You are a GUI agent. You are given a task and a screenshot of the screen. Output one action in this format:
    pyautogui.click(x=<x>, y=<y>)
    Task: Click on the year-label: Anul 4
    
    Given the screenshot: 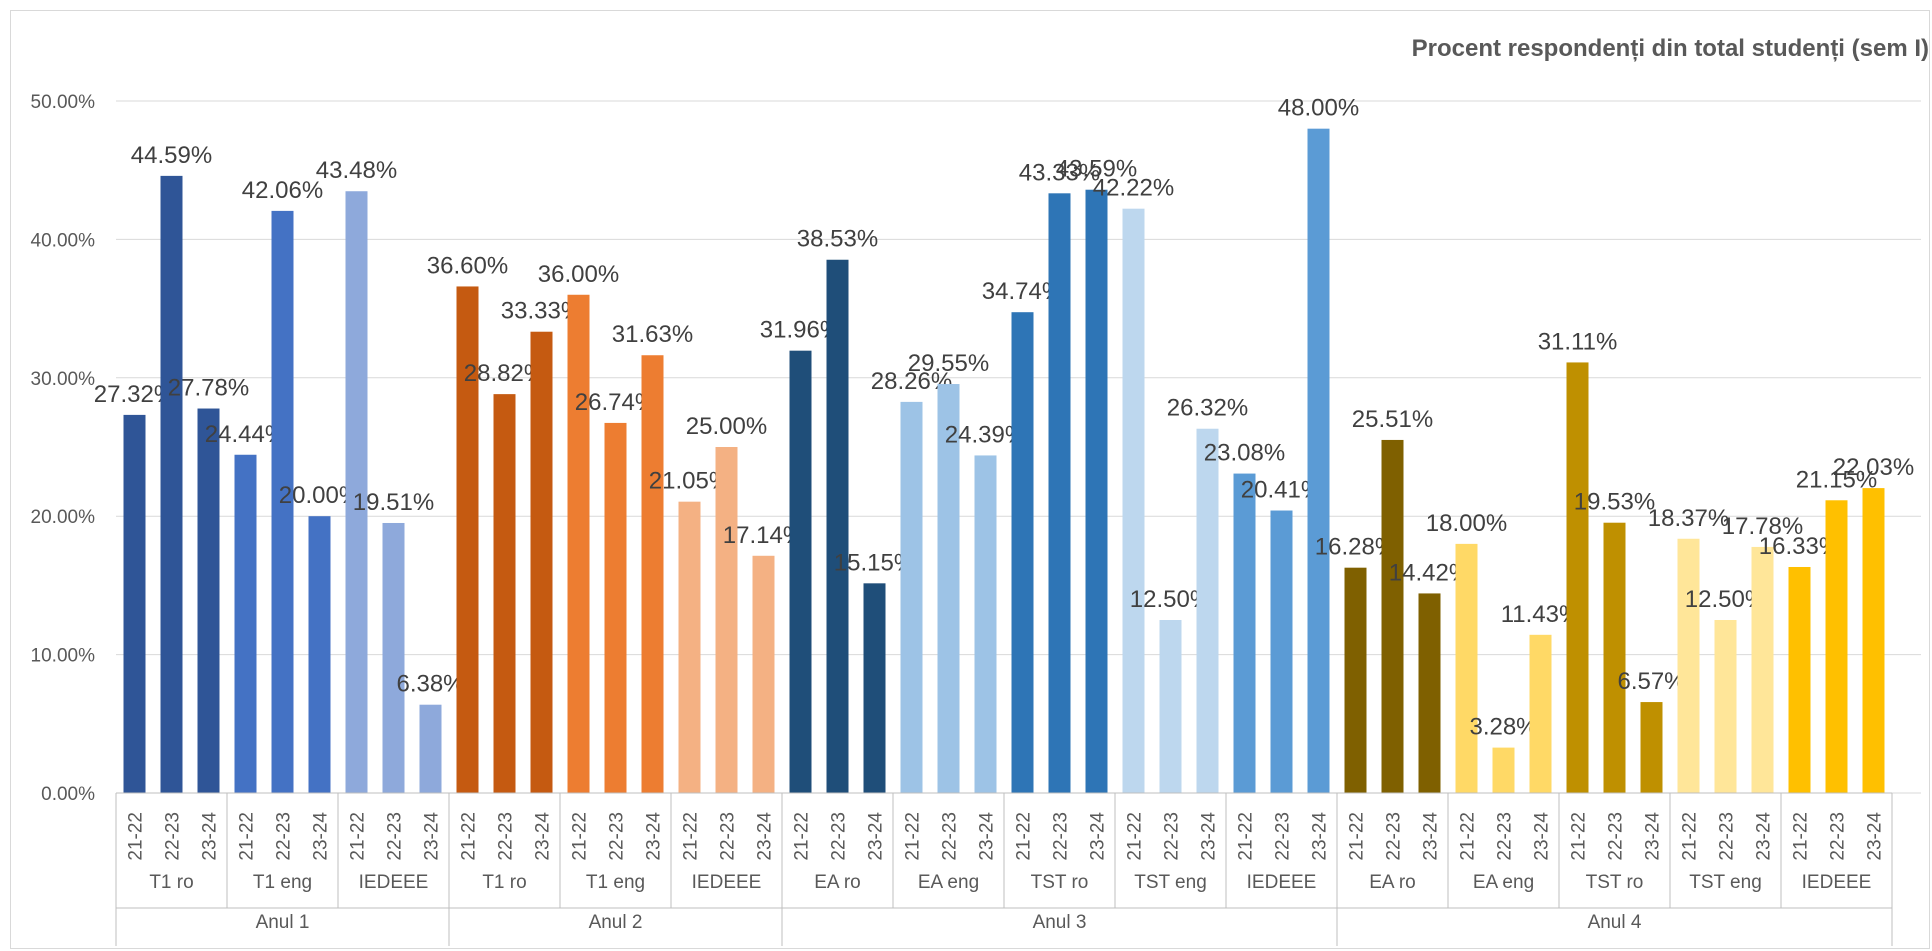 What is the action you would take?
    pyautogui.click(x=1615, y=922)
    